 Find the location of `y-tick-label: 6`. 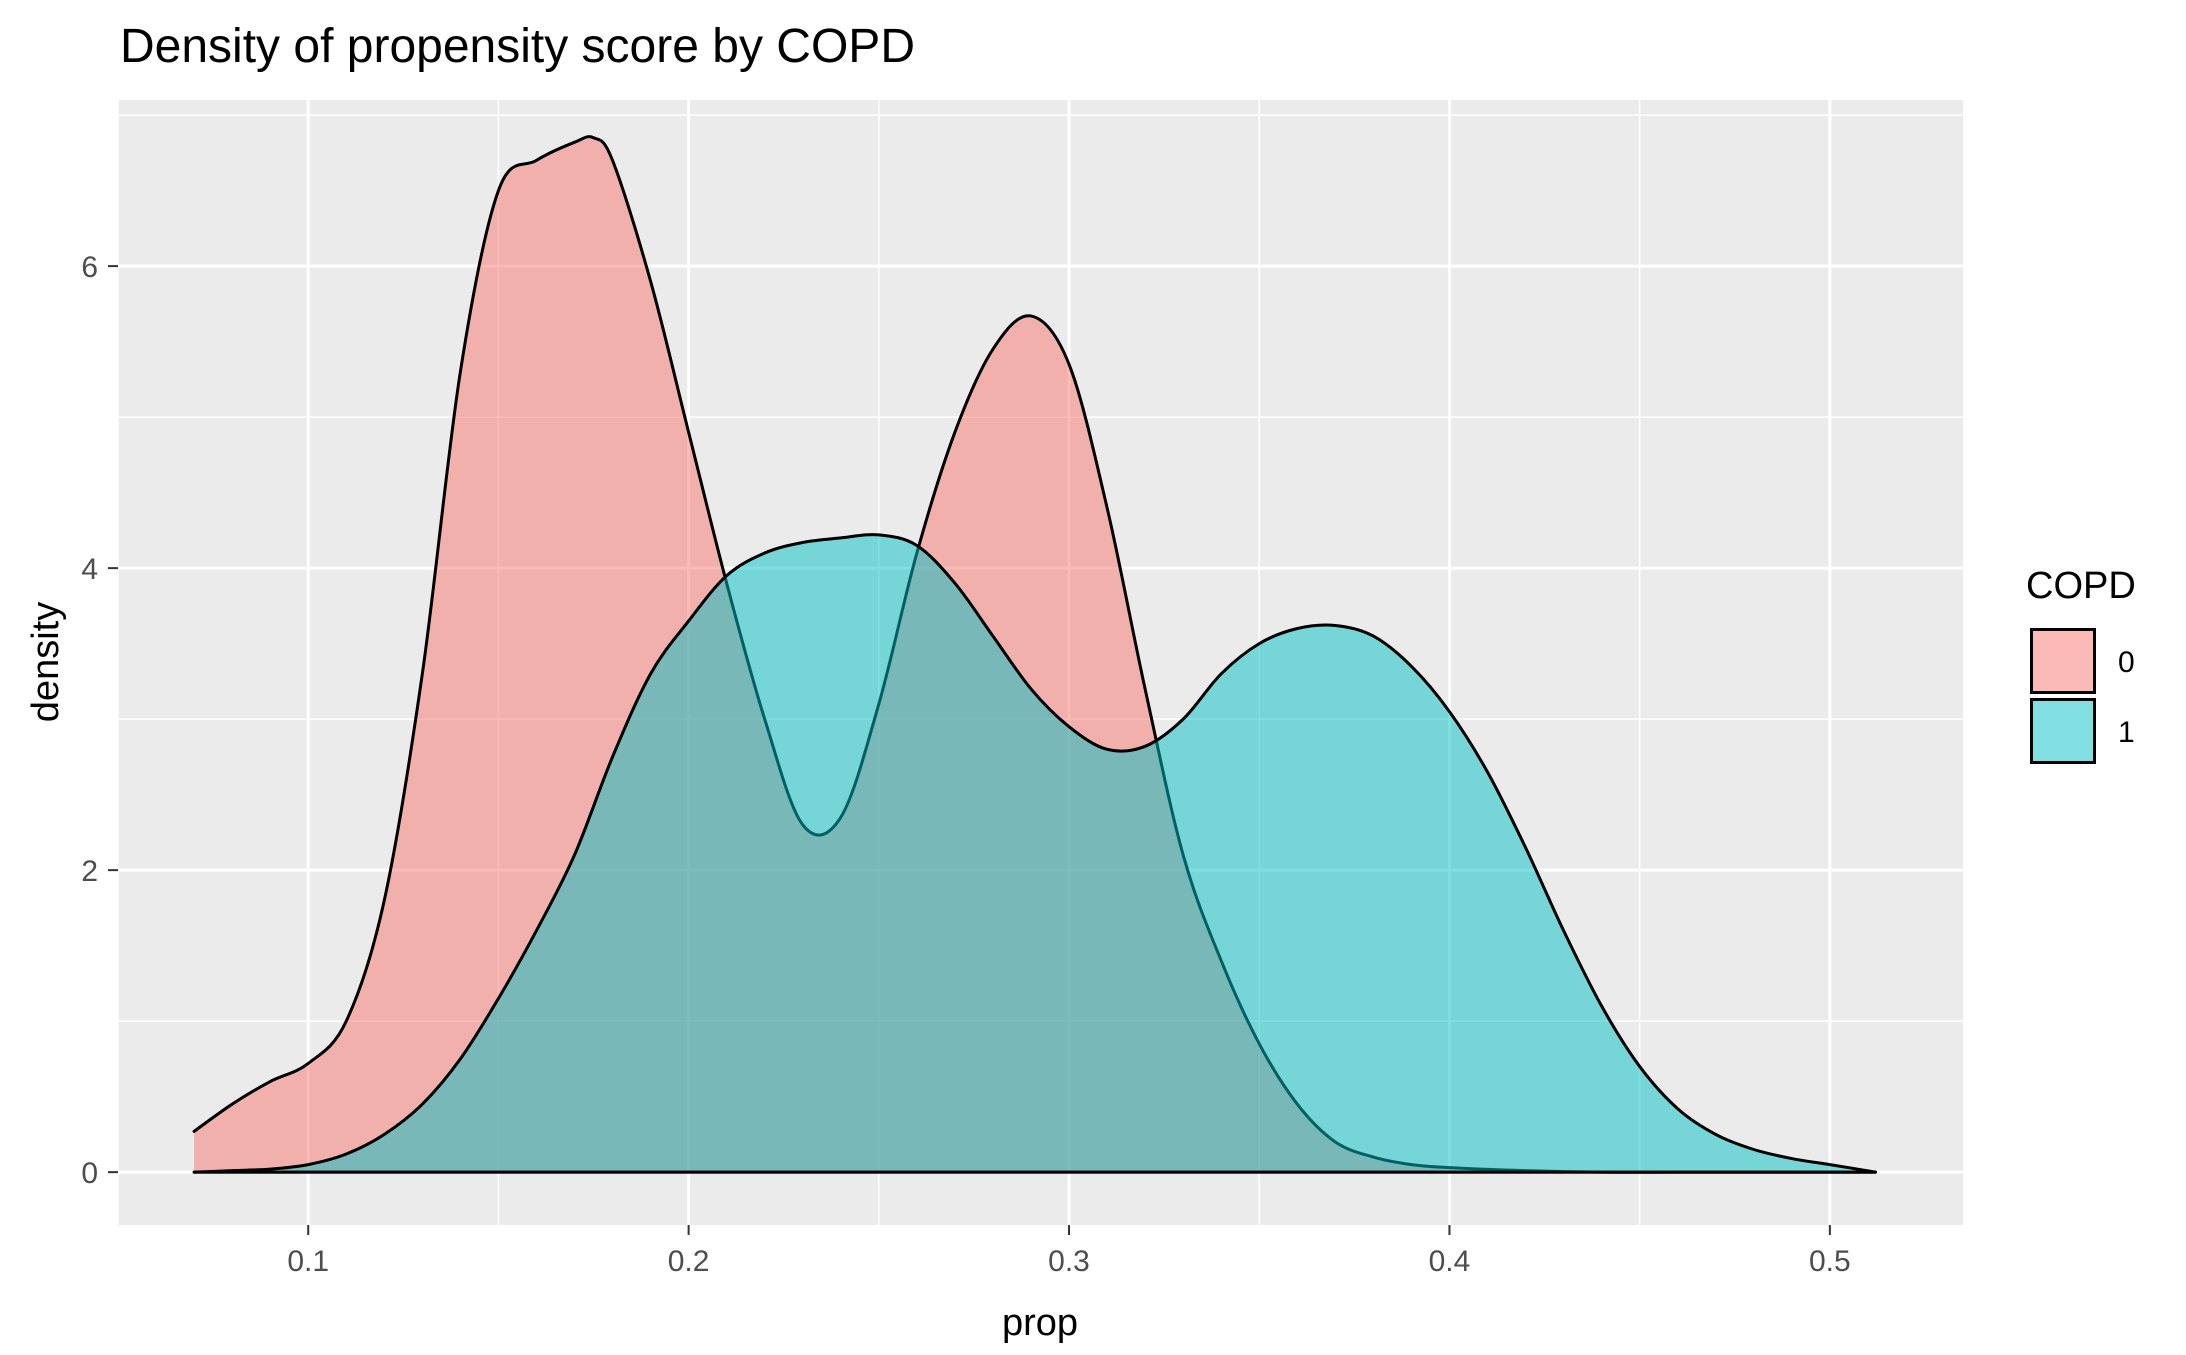

y-tick-label: 6 is located at coordinates (89, 267).